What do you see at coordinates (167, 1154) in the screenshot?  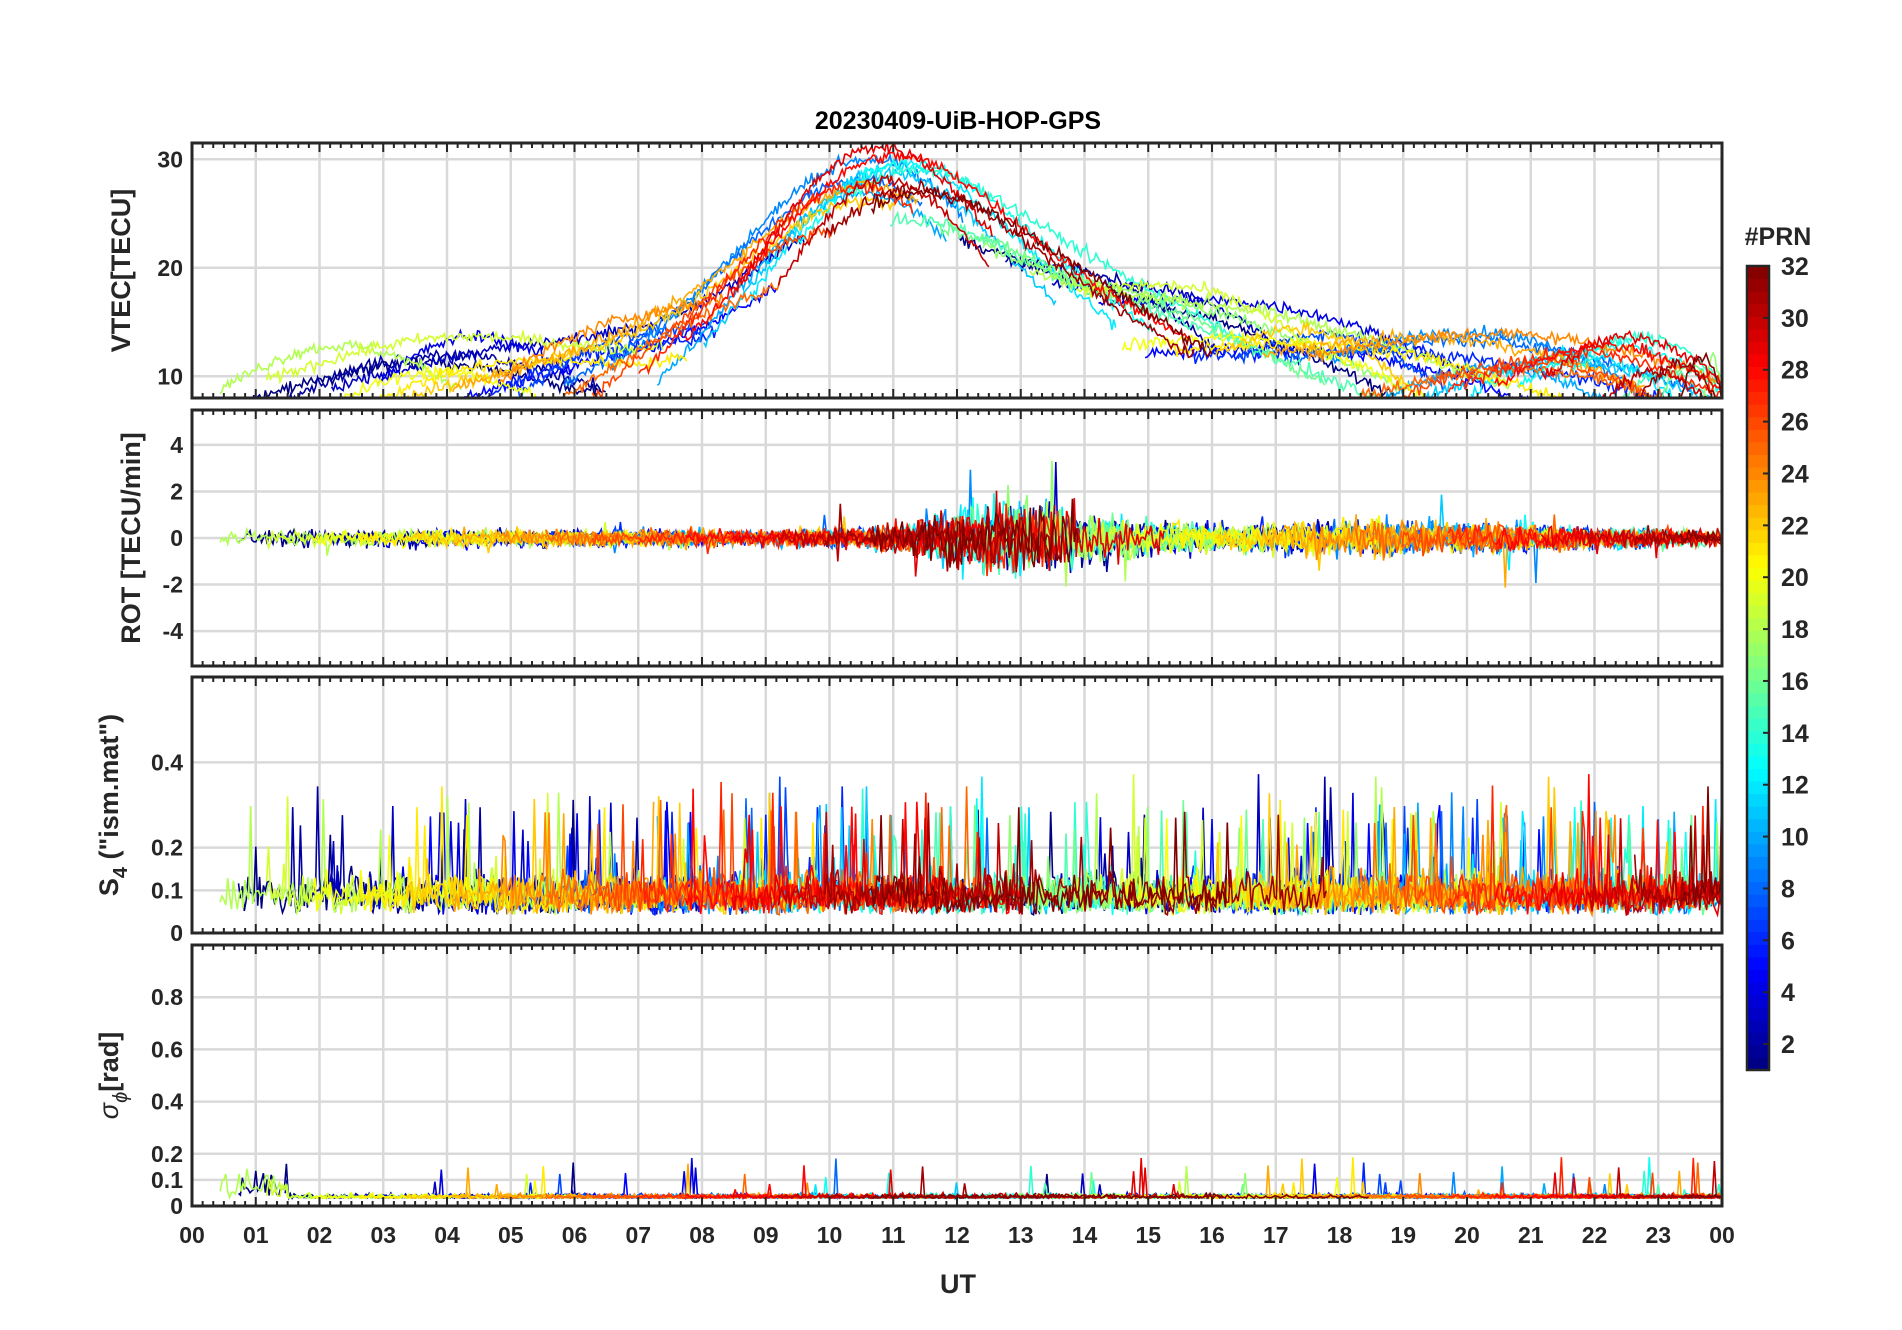 I see `y-tick-label: 0.2` at bounding box center [167, 1154].